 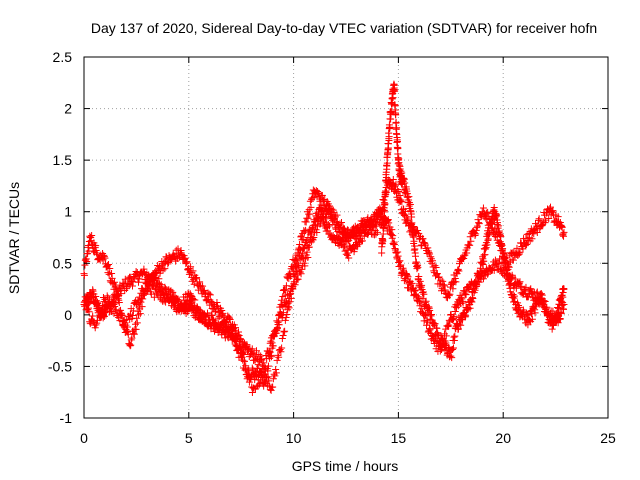 I want to click on y-axis-label: SDTVAR / TECUs, so click(x=14, y=238).